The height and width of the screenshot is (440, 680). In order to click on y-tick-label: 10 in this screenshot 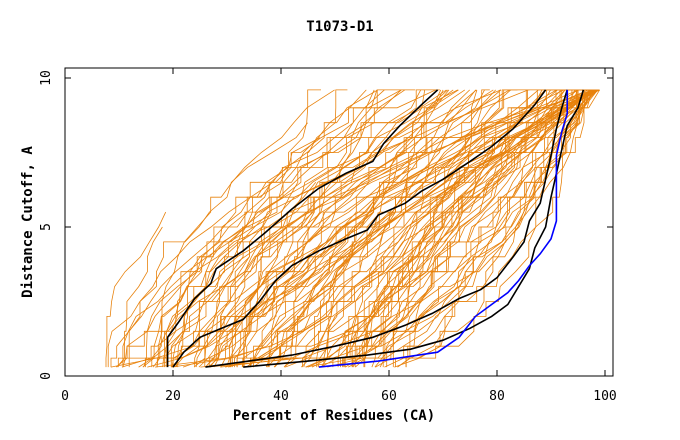, I will do `click(46, 78)`.